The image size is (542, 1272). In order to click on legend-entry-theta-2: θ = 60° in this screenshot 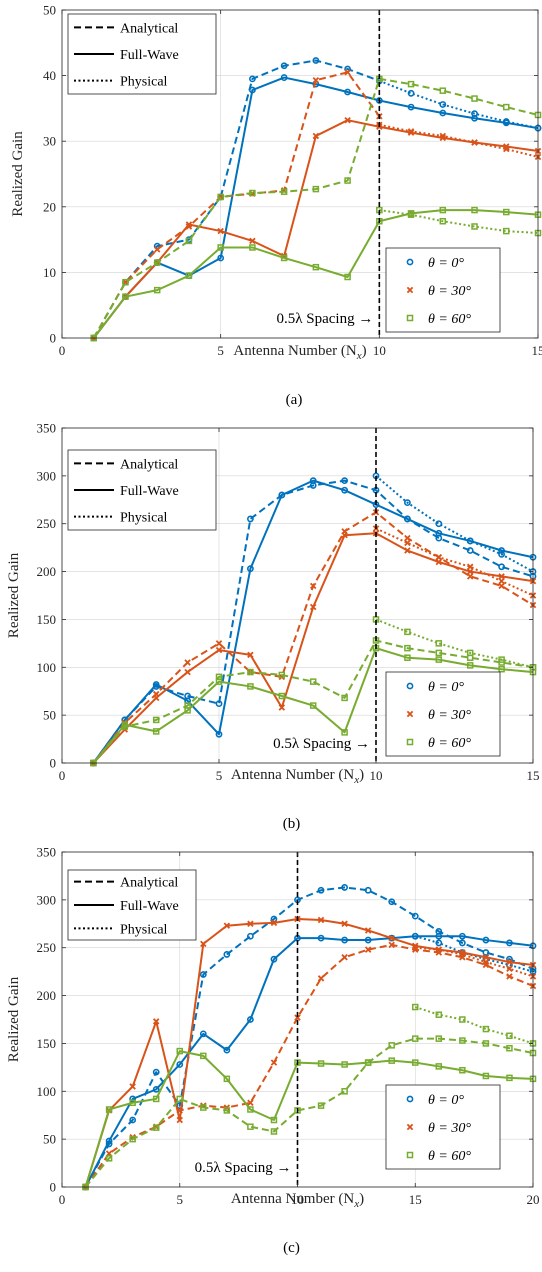, I will do `click(449, 743)`.